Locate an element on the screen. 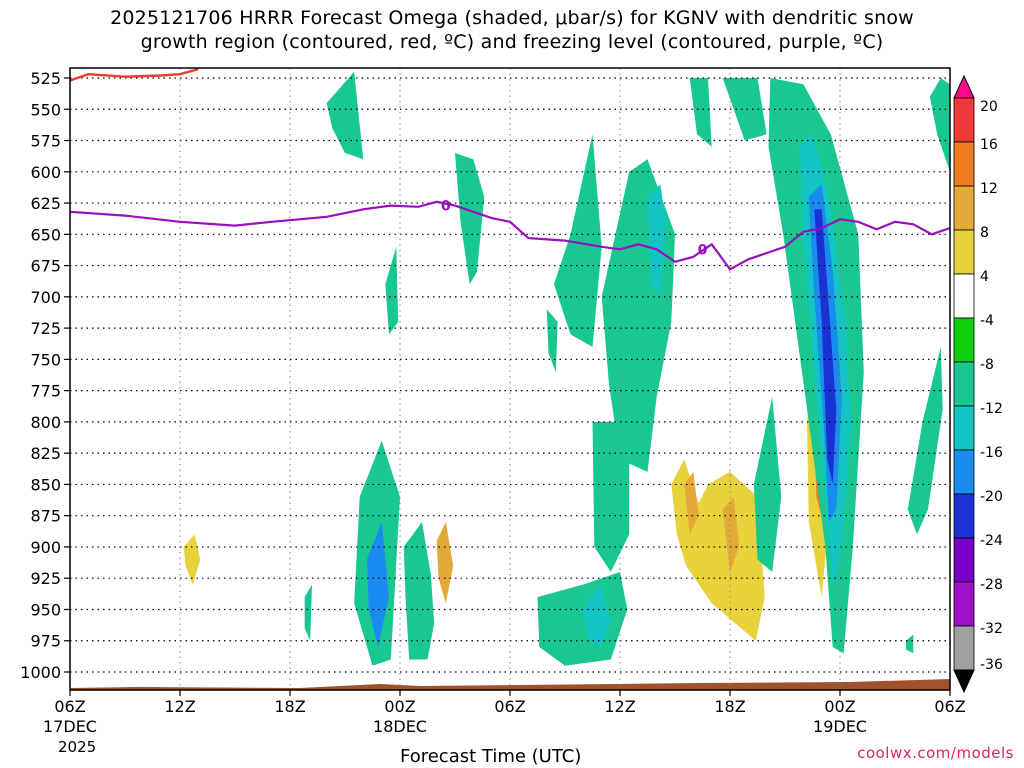  colorbar-label-8: 8 is located at coordinates (984, 233).